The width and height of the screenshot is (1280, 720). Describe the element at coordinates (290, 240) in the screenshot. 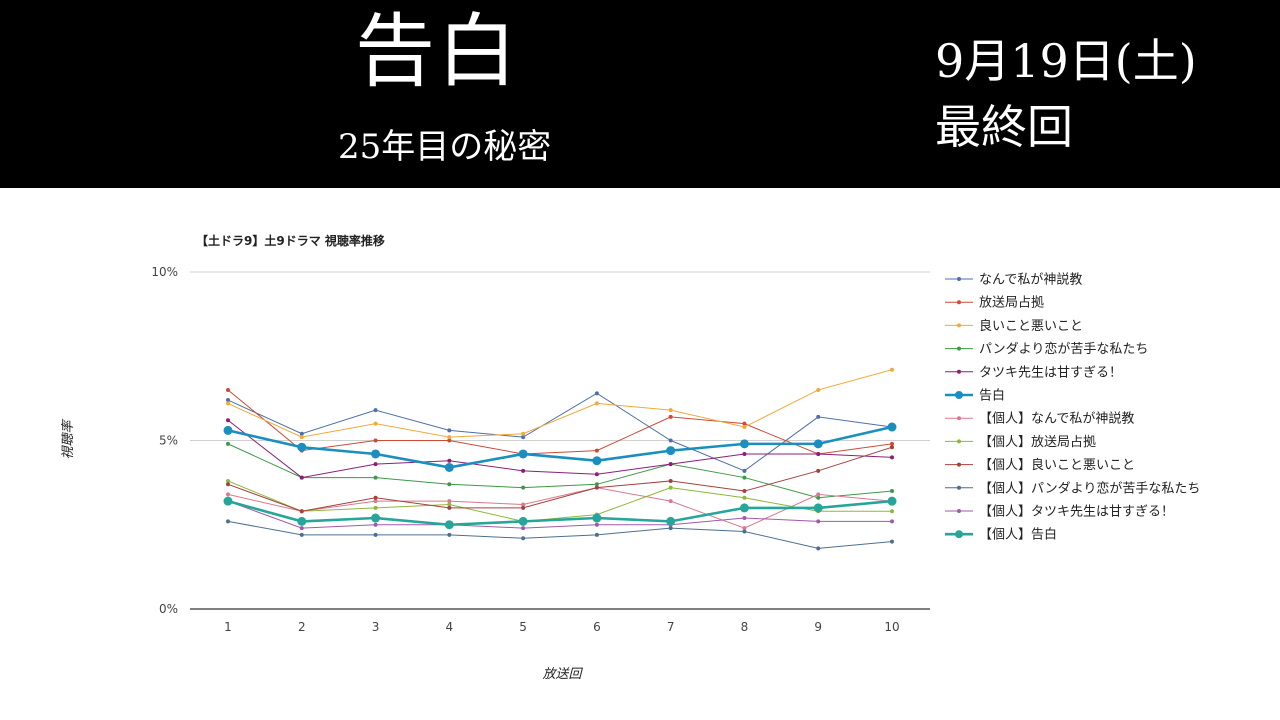

I see `chart-title: 【土ドラ9】土9ドラマ 視聴率推移` at that location.